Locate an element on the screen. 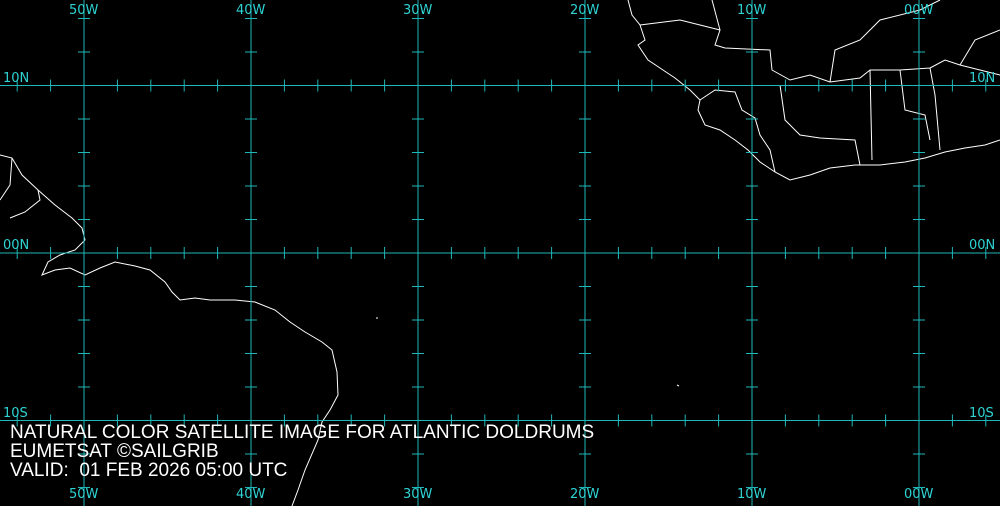 The width and height of the screenshot is (1000, 506). africa-coast is located at coordinates (813, 90).